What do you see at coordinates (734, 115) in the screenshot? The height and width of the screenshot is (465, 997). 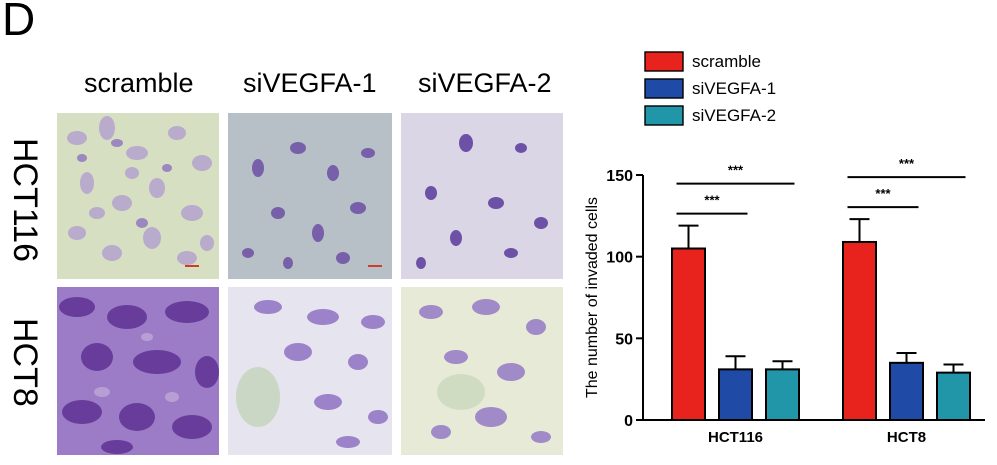 I see `legend-label-2: siVEGFA-2` at bounding box center [734, 115].